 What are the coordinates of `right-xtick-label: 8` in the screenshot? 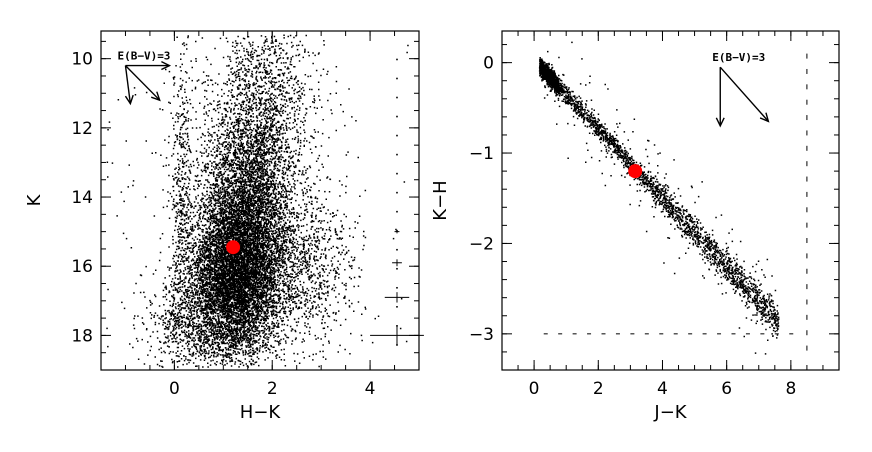 It's located at (790, 389).